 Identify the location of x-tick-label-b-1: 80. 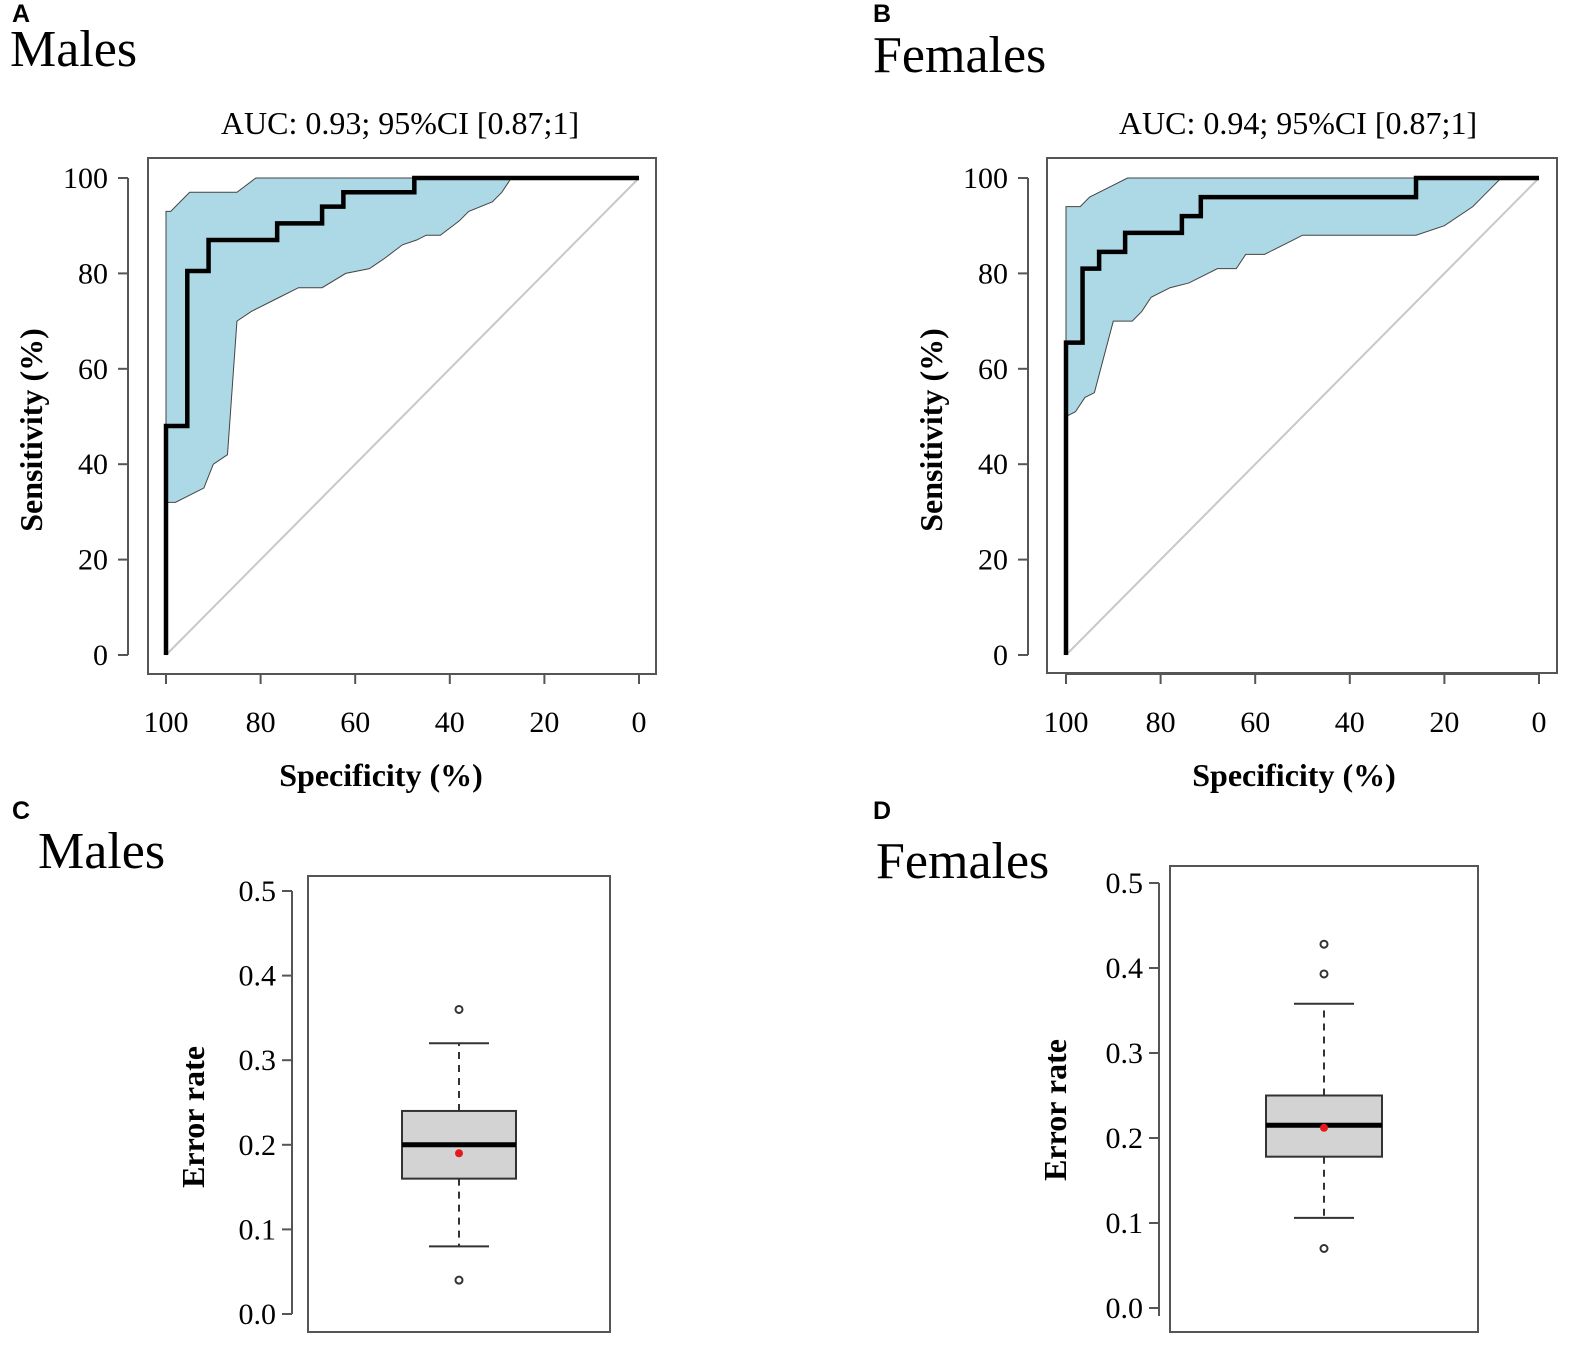
(1161, 722).